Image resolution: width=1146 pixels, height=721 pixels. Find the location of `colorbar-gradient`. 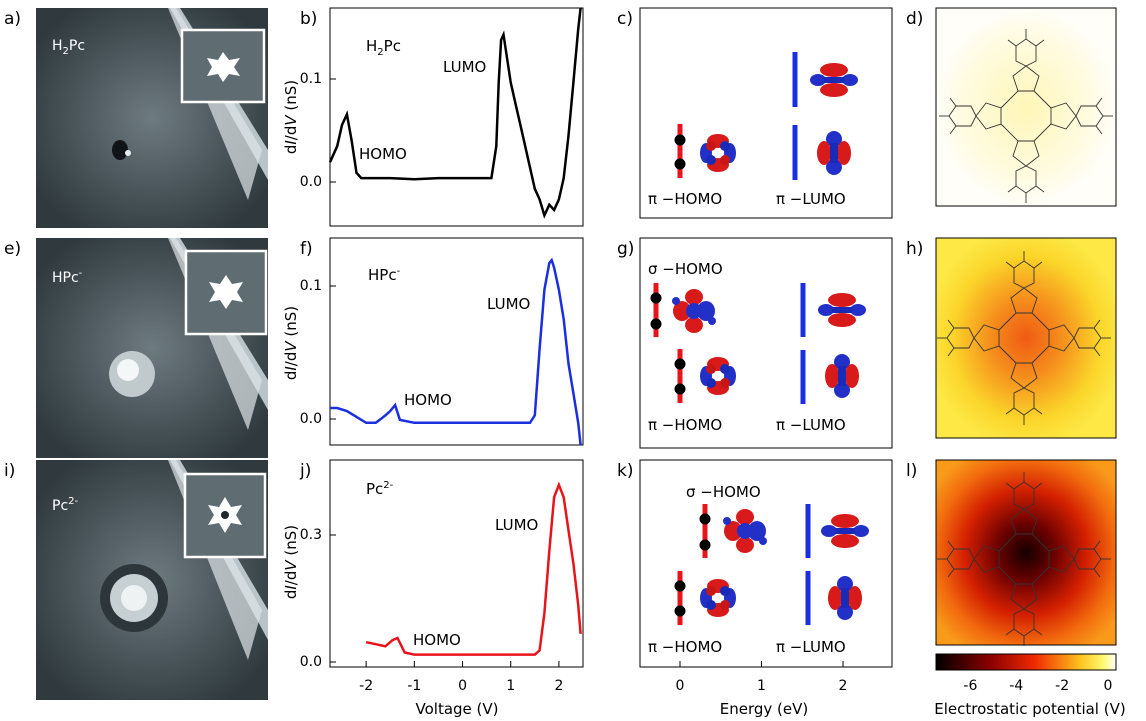

colorbar-gradient is located at coordinates (1026, 662).